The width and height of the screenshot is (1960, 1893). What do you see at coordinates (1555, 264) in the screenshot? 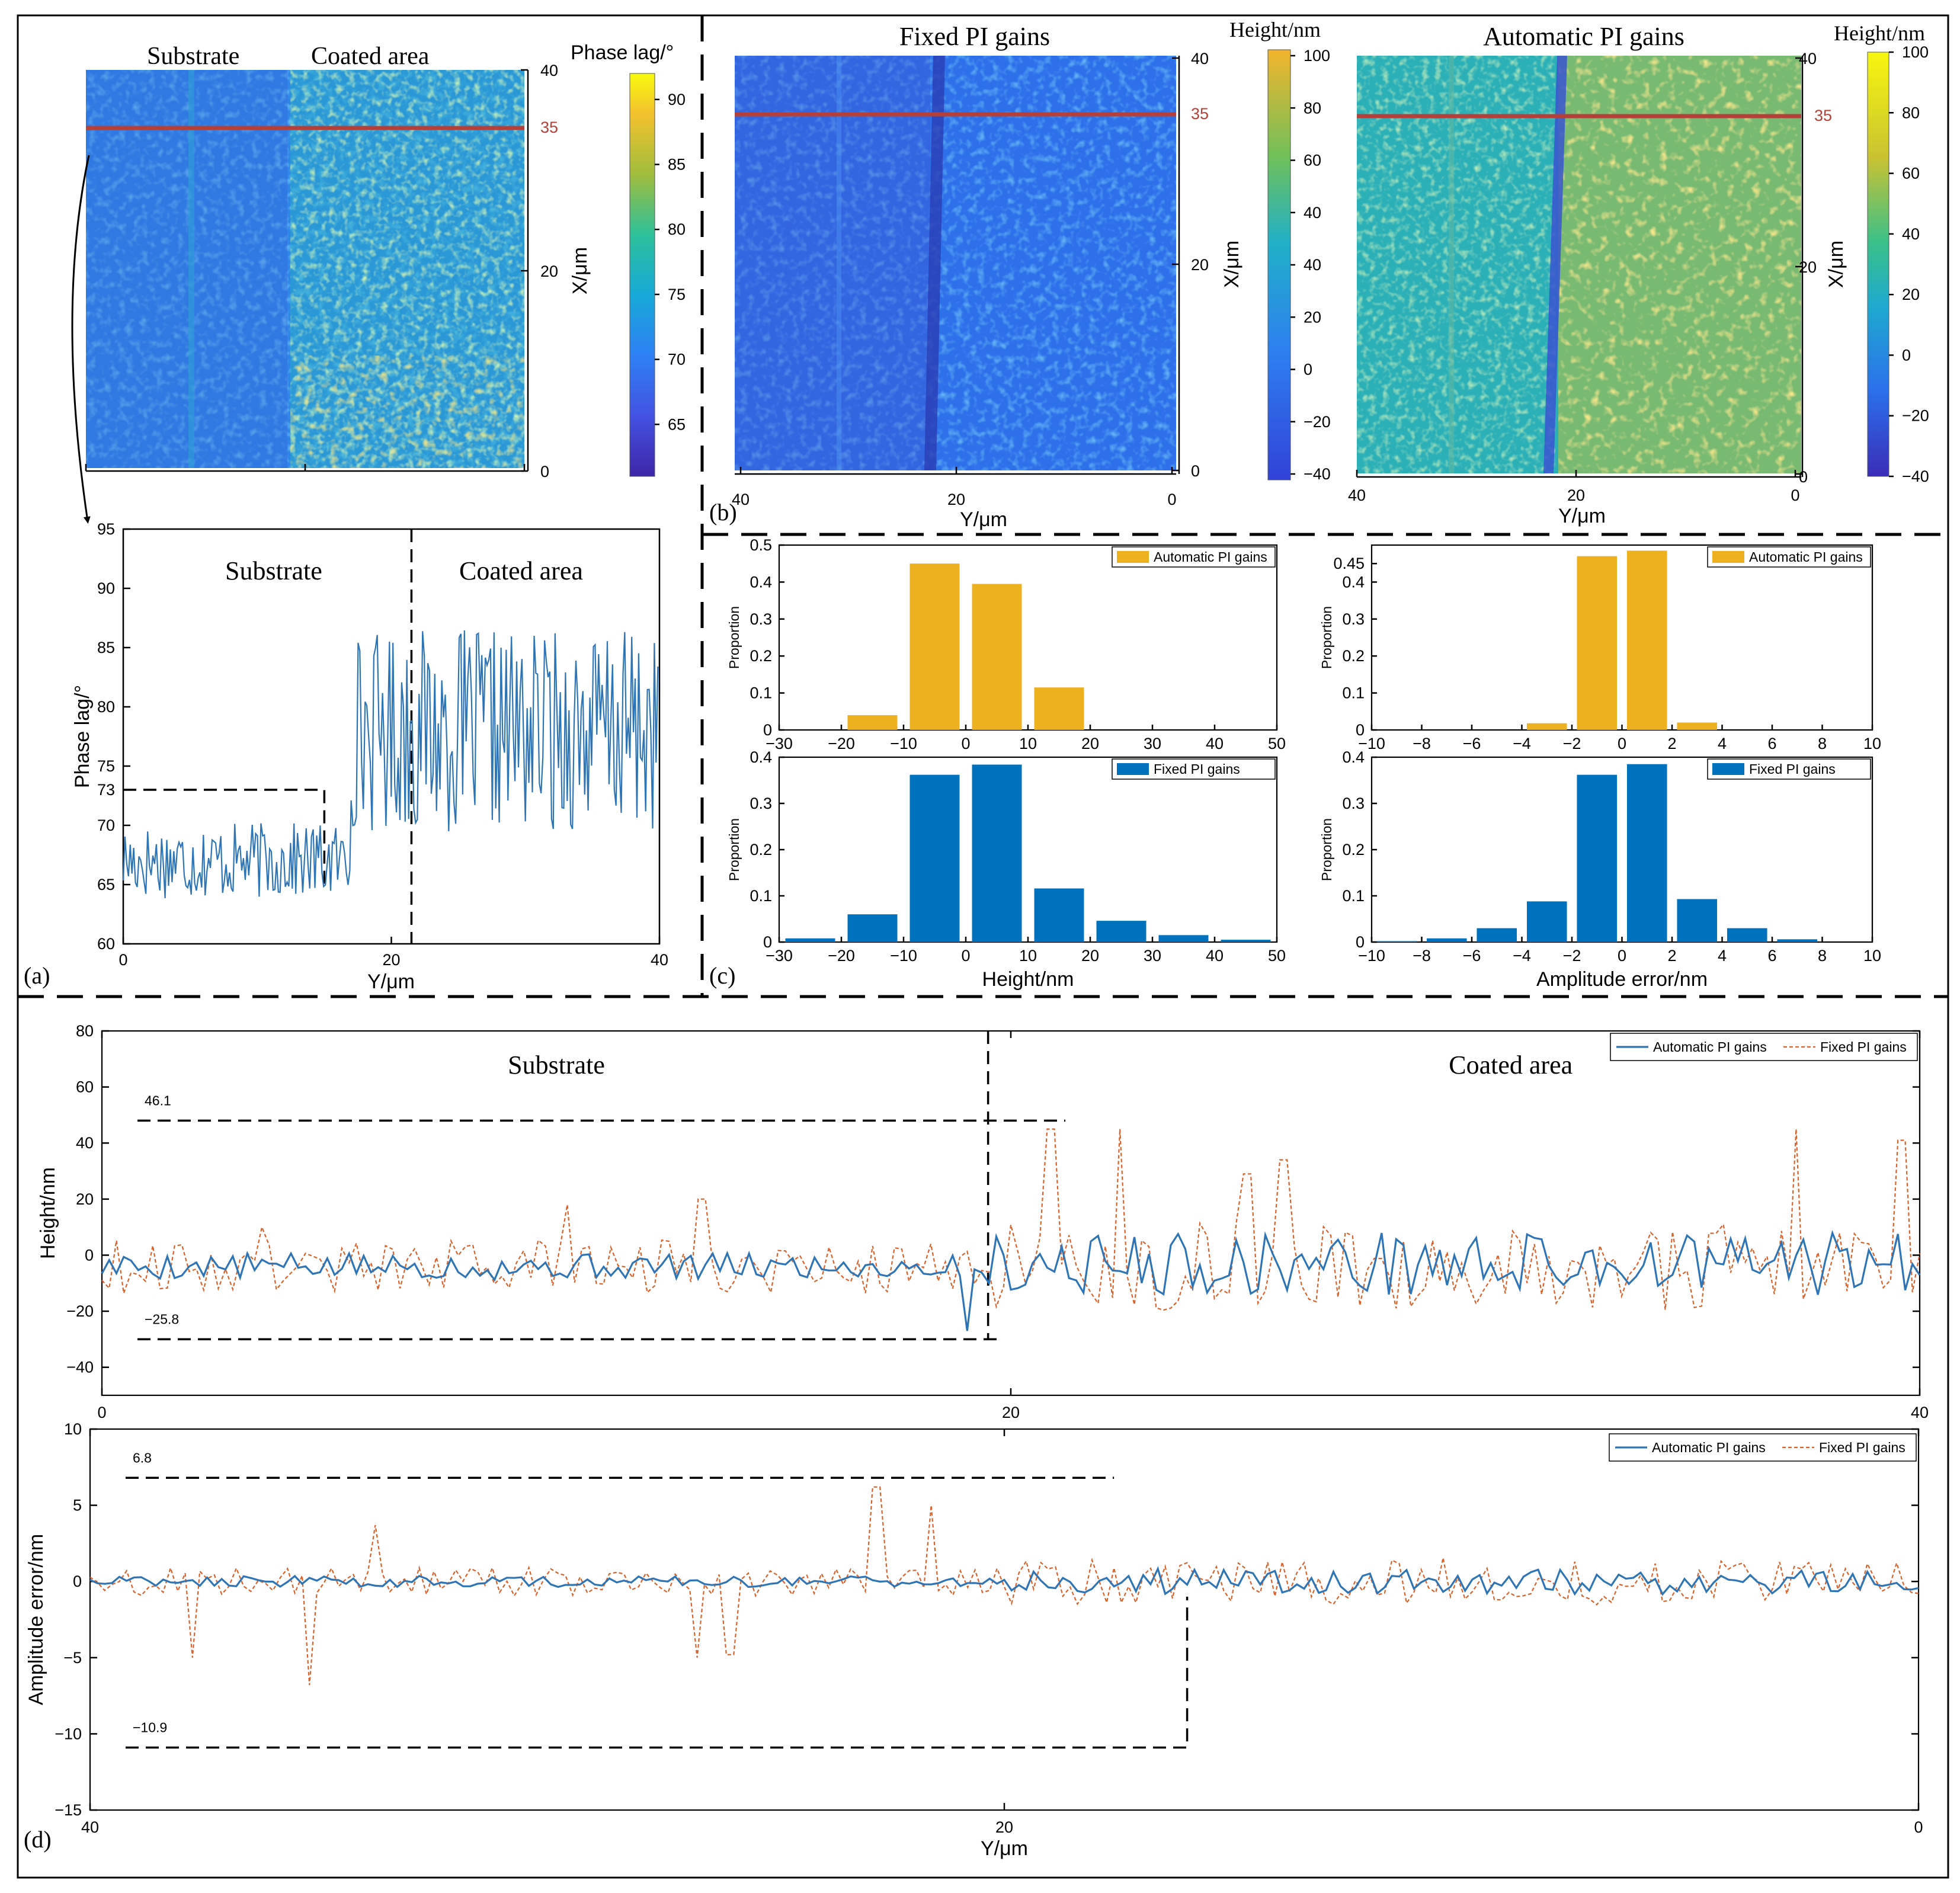
I see `auto-map-step-edge` at bounding box center [1555, 264].